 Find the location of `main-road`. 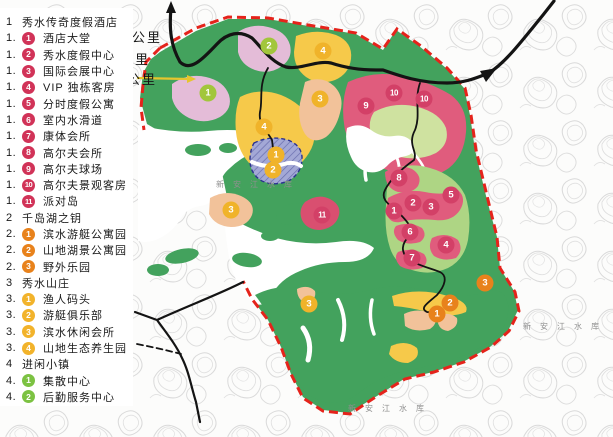

main-road is located at coordinates (362, 42).